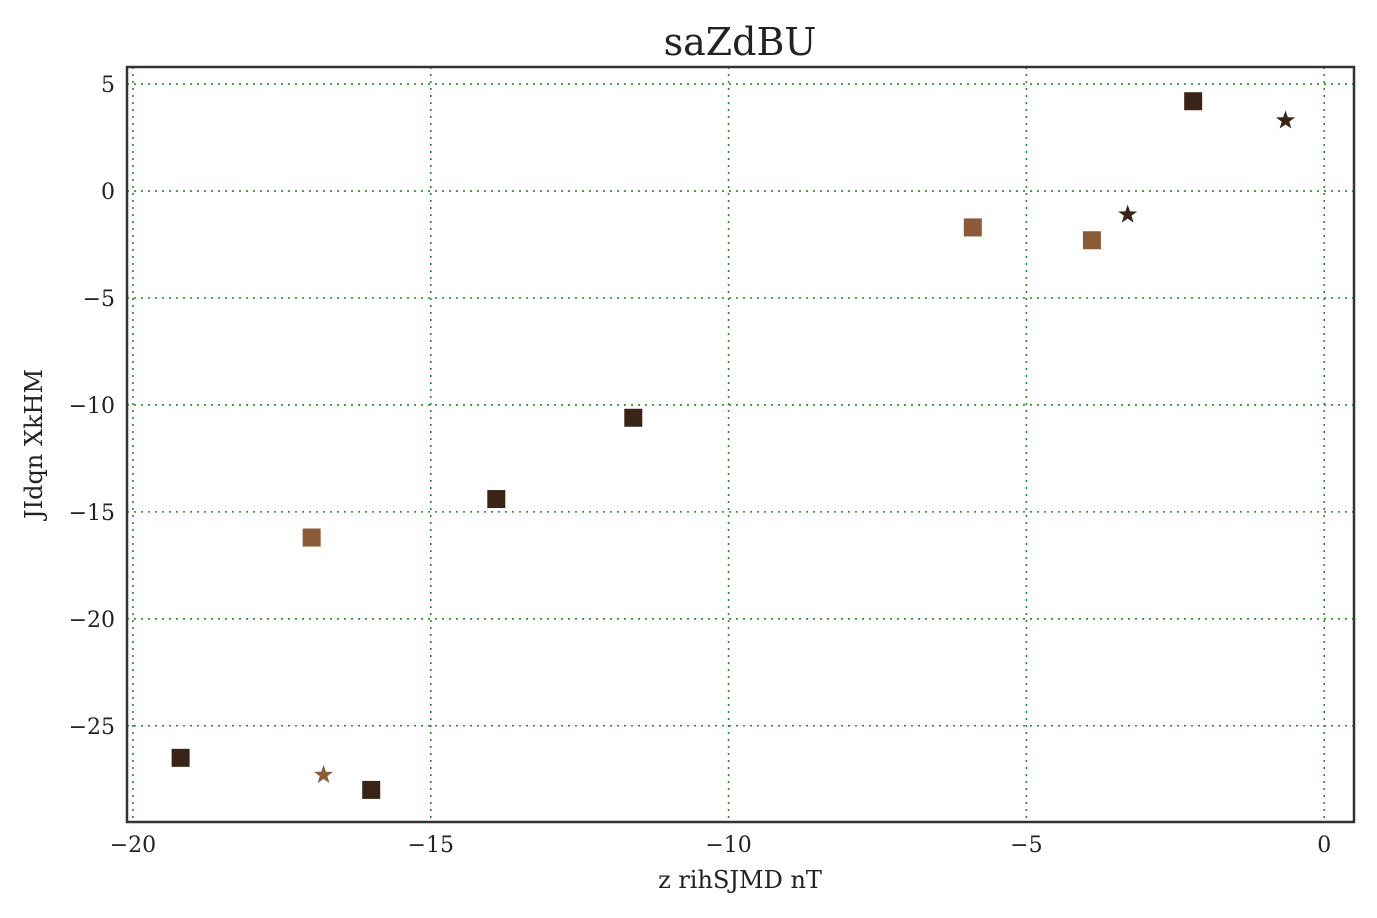 This screenshot has height=918, width=1377. What do you see at coordinates (133, 845) in the screenshot?
I see `x-tick-label: −20` at bounding box center [133, 845].